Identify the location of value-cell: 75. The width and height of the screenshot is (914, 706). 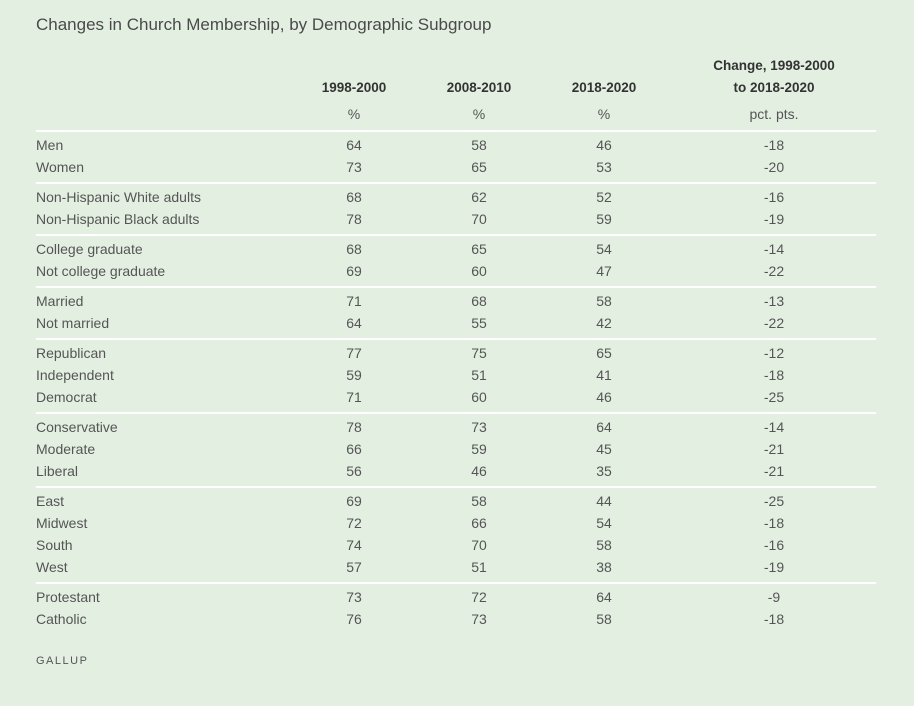
(479, 353).